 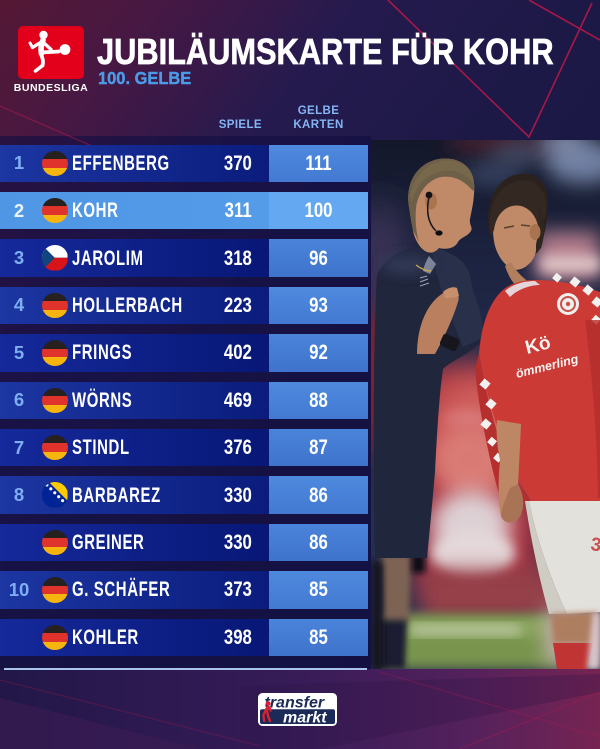 I want to click on svg-text: 3, so click(x=594, y=545).